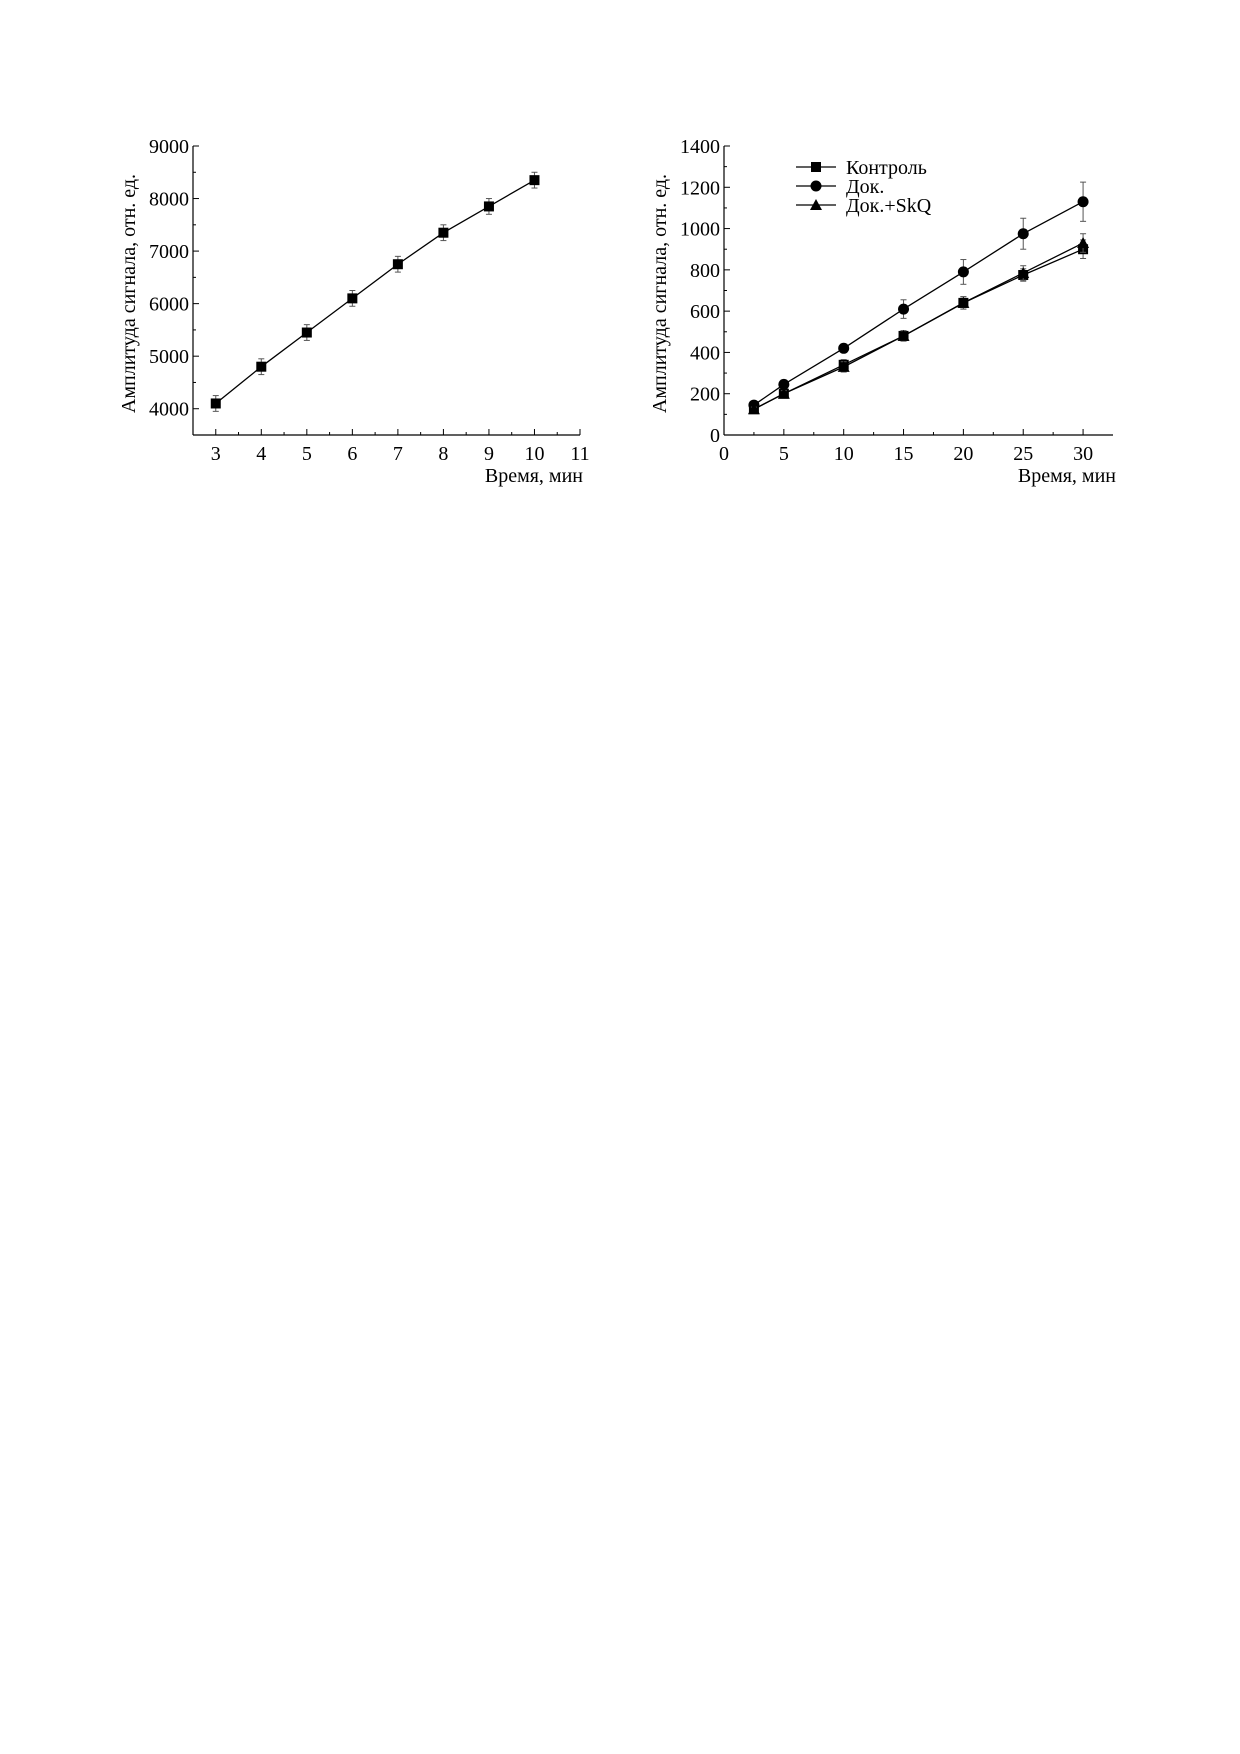 The width and height of the screenshot is (1240, 1754). I want to click on series-data, so click(375, 291).